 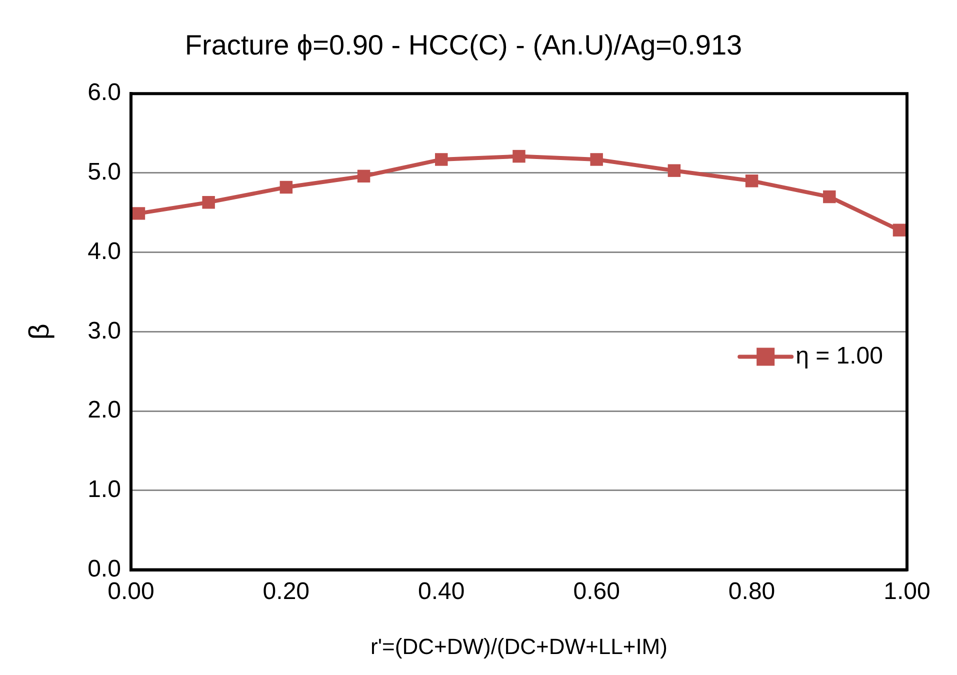 I want to click on x-tick-label: 0.60, so click(x=596, y=591).